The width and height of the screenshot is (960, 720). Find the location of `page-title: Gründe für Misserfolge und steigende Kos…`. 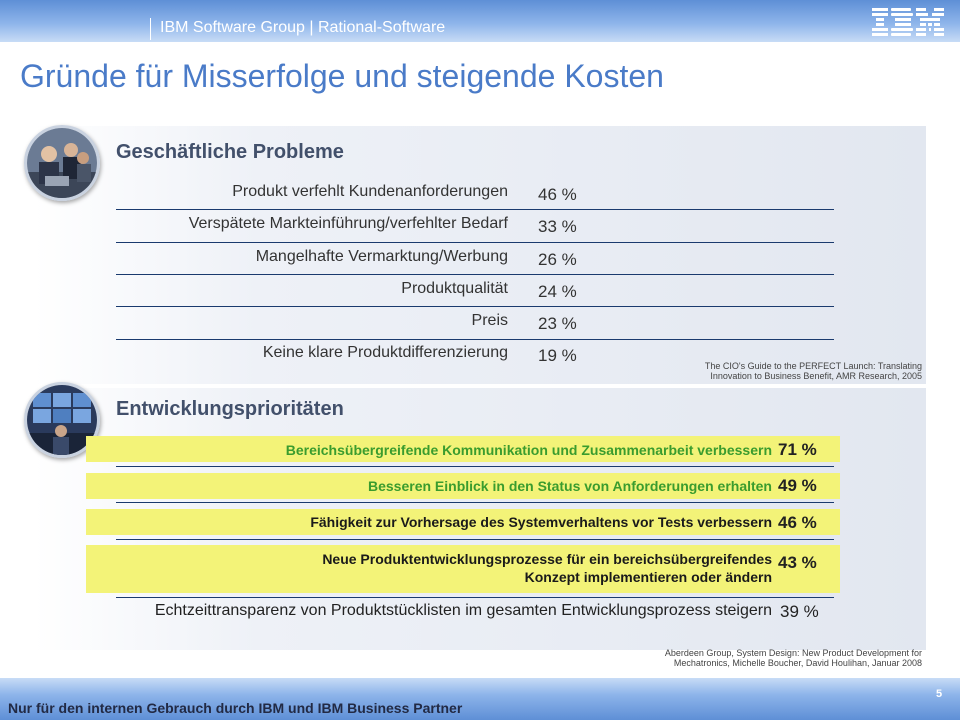

page-title: Gründe für Misserfolge und steigende Kos… is located at coordinates (342, 76).